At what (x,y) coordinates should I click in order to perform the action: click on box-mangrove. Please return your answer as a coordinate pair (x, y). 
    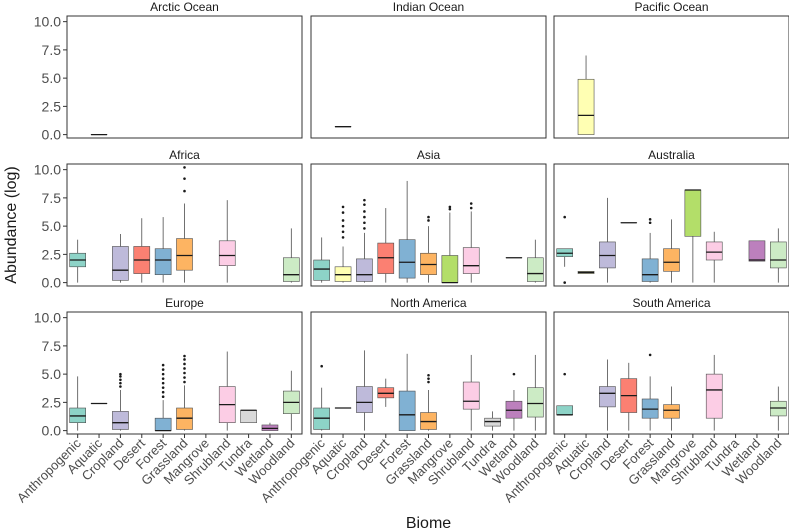
    Looking at the image, I should click on (450, 244).